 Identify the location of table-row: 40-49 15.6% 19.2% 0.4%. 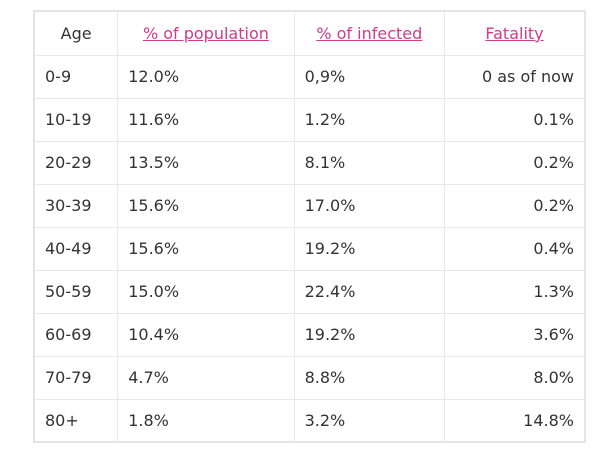
(309, 248).